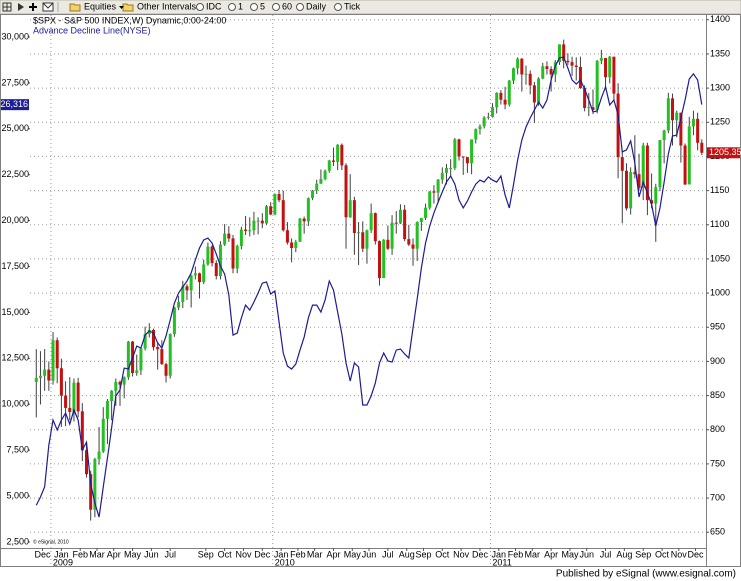 Image resolution: width=741 pixels, height=581 pixels. I want to click on x-tick-label: Nov, so click(243, 554).